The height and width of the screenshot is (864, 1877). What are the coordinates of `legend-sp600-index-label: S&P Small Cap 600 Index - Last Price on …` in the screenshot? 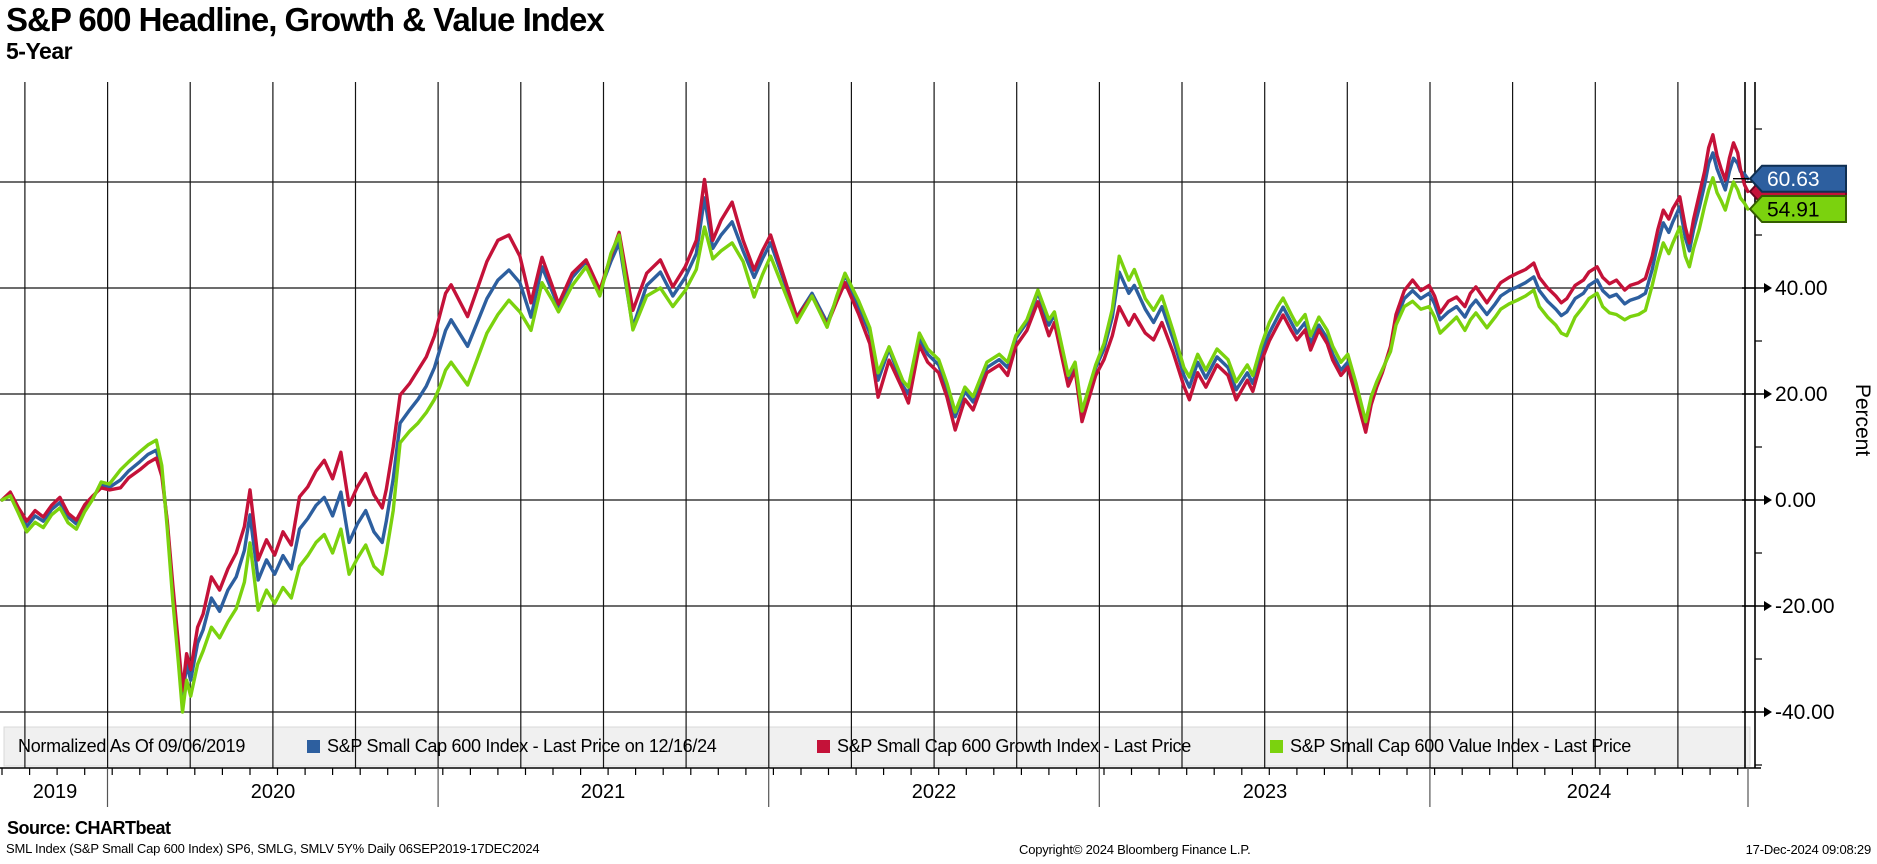 It's located at (522, 746).